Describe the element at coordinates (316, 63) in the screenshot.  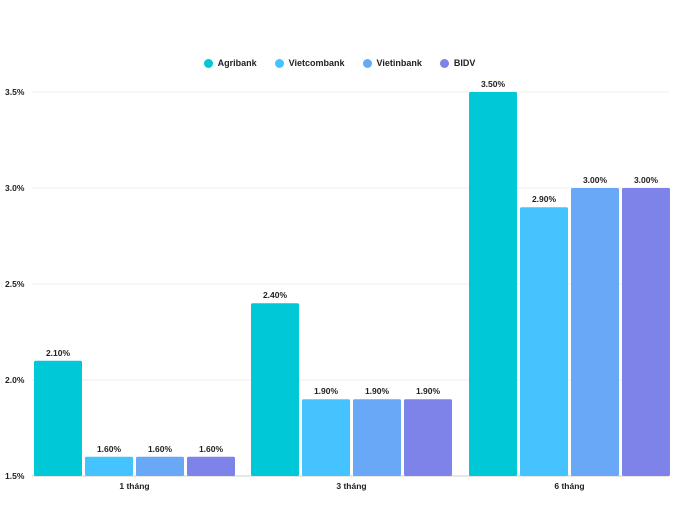
I see `legend-label: Vietcombank` at that location.